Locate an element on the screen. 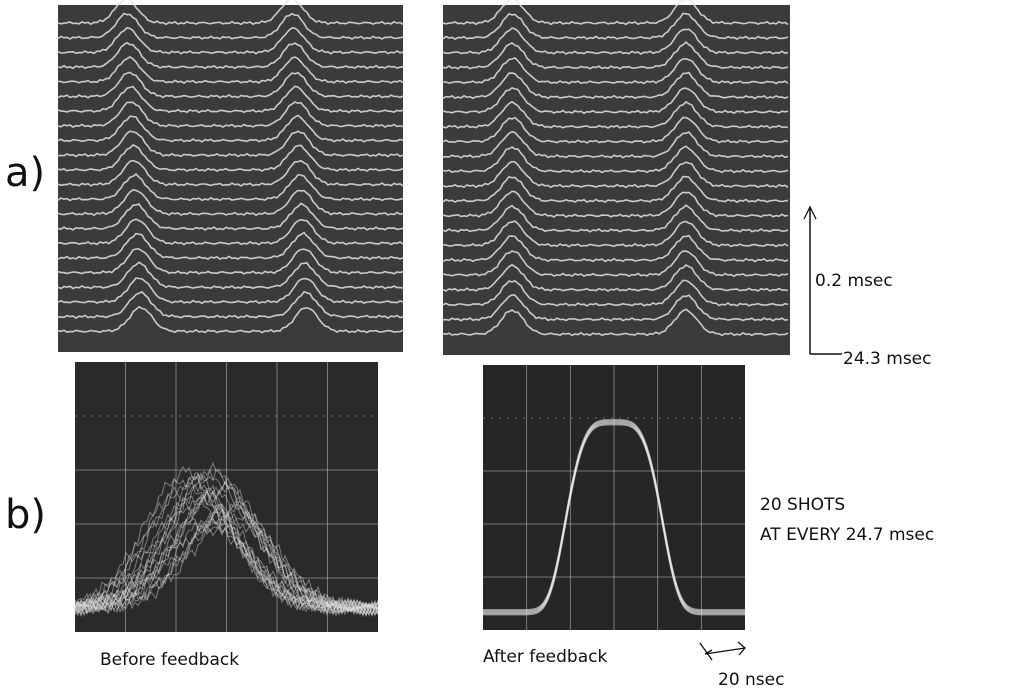 This screenshot has width=1011, height=696. row-label-b: b) is located at coordinates (25, 515).